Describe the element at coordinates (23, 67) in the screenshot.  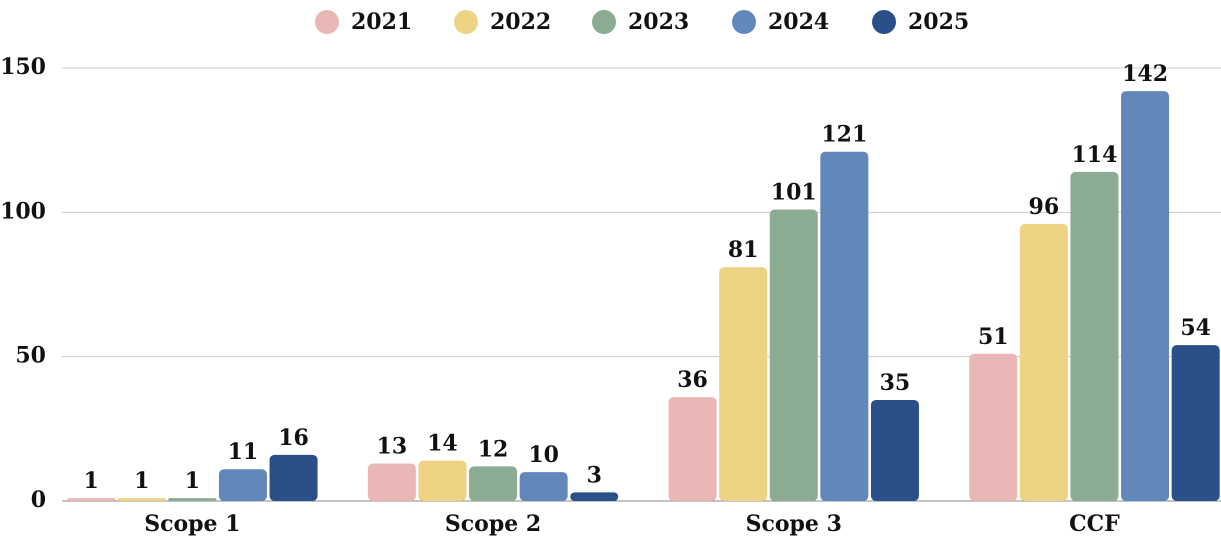
I see `y-tick-label: 150` at that location.